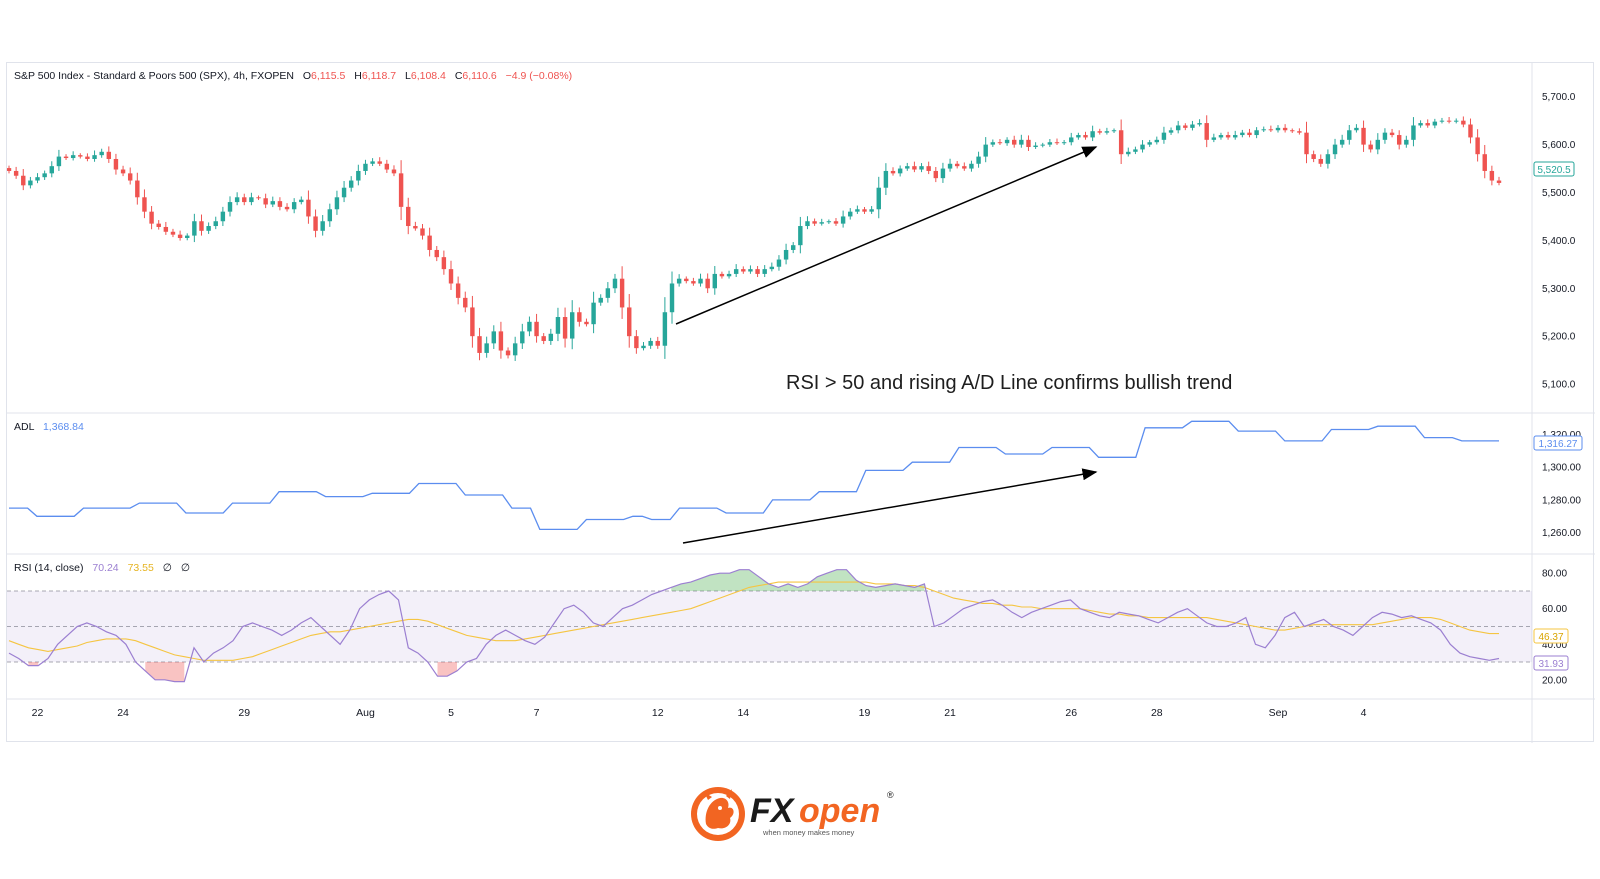  I want to click on open-value: 6,115.5, so click(328, 76).